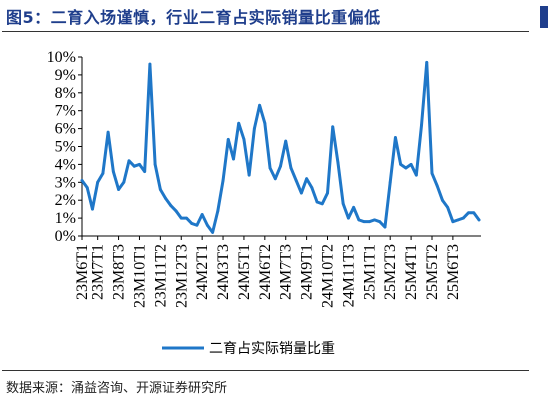 This screenshot has width=551, height=402. I want to click on legend: 二育占实际销量比重, so click(248, 349).